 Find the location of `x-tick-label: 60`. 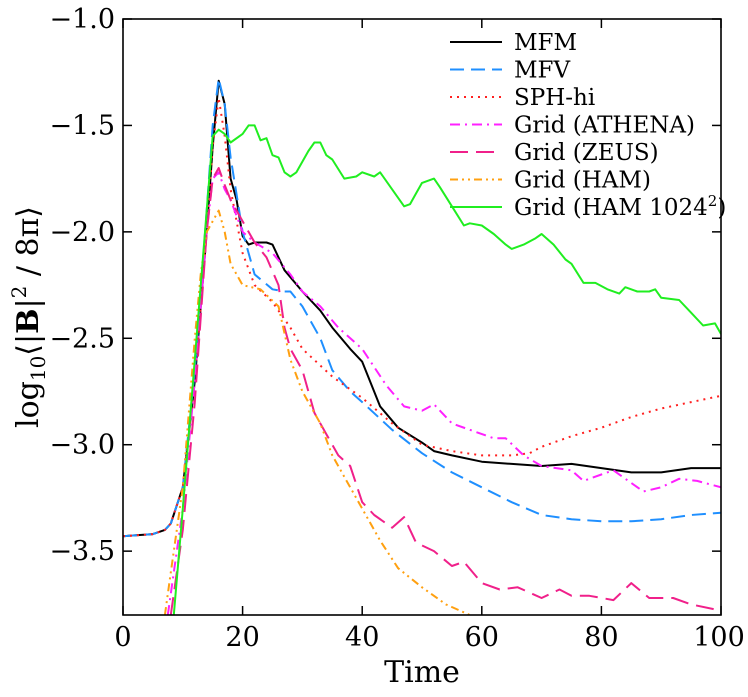

x-tick-label: 60 is located at coordinates (482, 637).